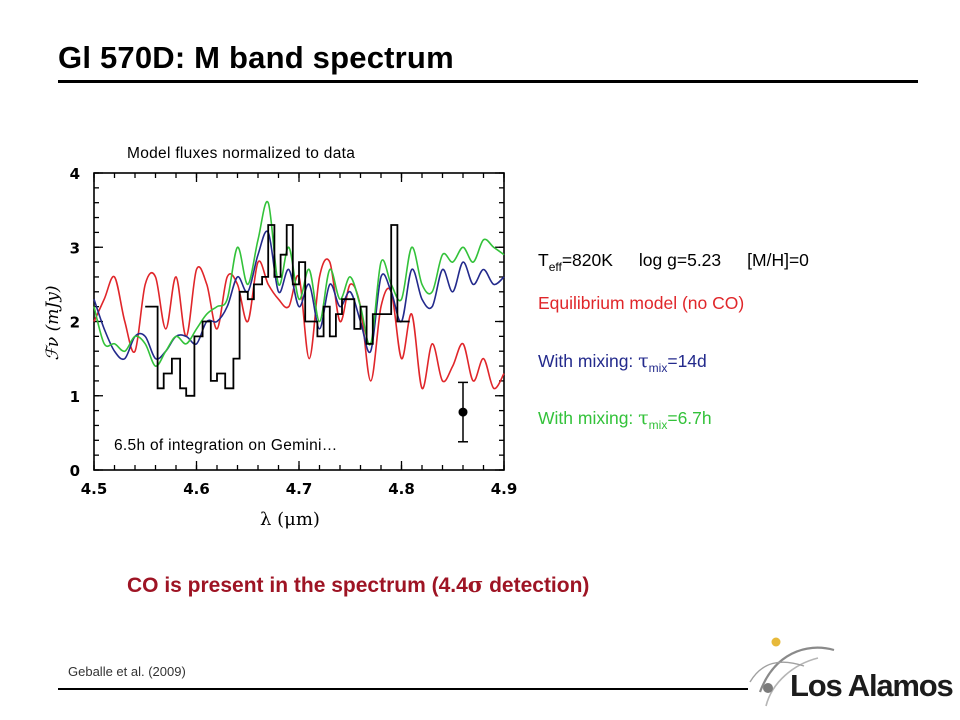  Describe the element at coordinates (872, 685) in the screenshot. I see `logo-text: Los Alamos` at that location.